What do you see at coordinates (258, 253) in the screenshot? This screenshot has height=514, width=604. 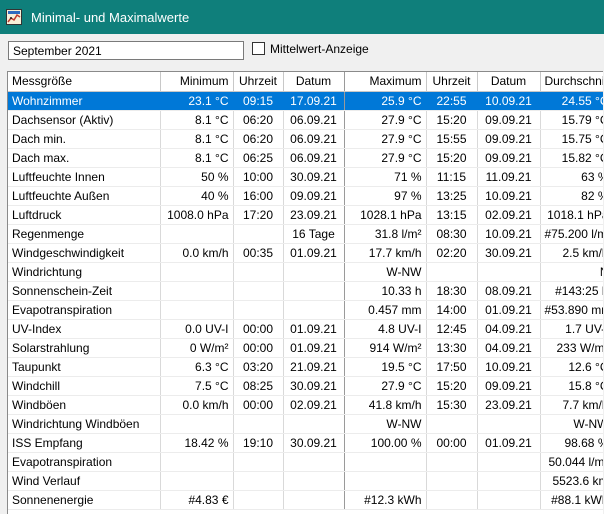 I see `cell-min-uhrzeit: 00:35` at bounding box center [258, 253].